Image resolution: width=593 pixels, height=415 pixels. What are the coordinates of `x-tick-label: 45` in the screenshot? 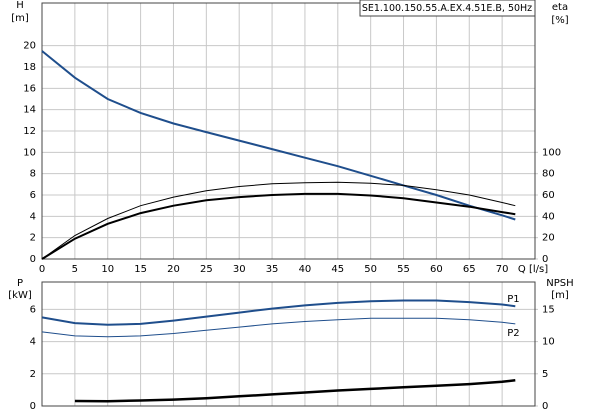 It's located at (337, 269).